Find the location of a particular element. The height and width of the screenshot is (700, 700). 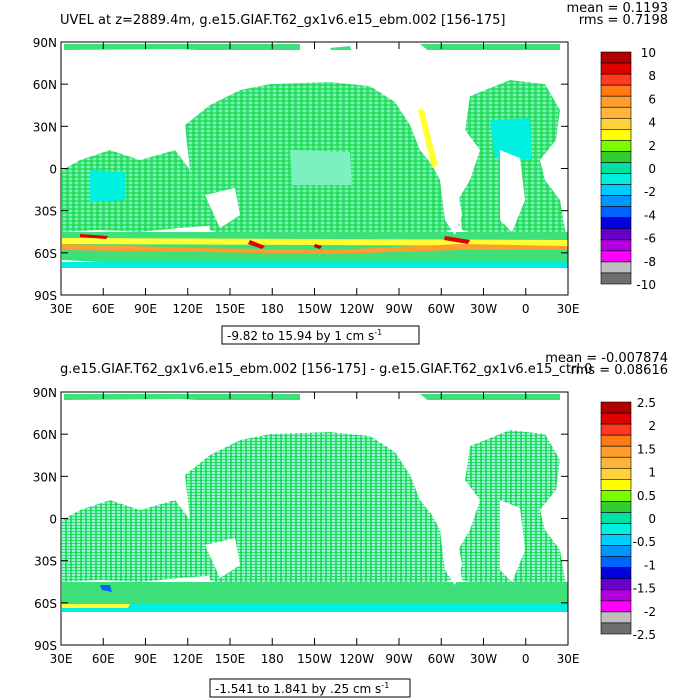

colorbar-label: 1 is located at coordinates (652, 473).